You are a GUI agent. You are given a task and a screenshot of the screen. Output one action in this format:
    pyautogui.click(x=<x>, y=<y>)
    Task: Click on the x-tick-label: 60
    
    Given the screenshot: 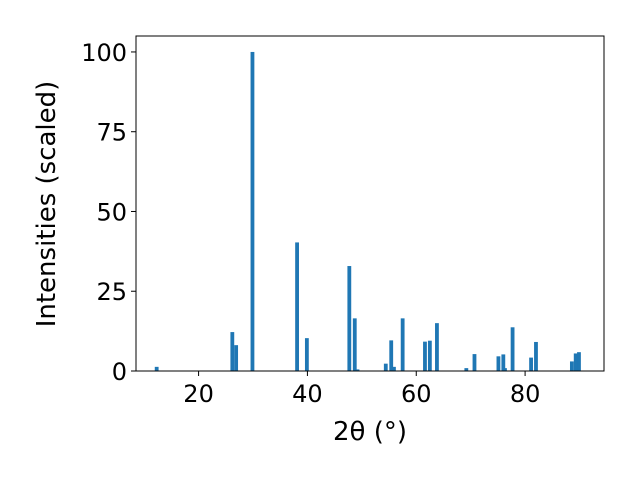 What is the action you would take?
    pyautogui.click(x=416, y=394)
    